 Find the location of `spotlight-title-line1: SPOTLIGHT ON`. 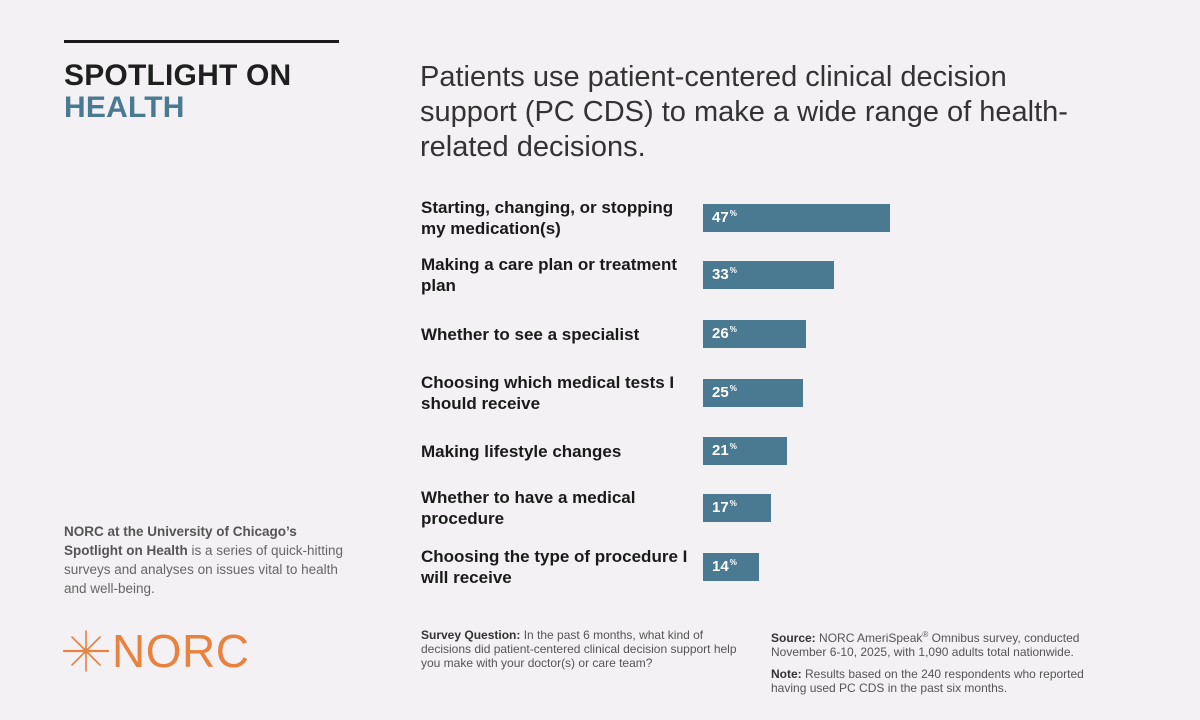

spotlight-title-line1: SPOTLIGHT ON is located at coordinates (178, 75).